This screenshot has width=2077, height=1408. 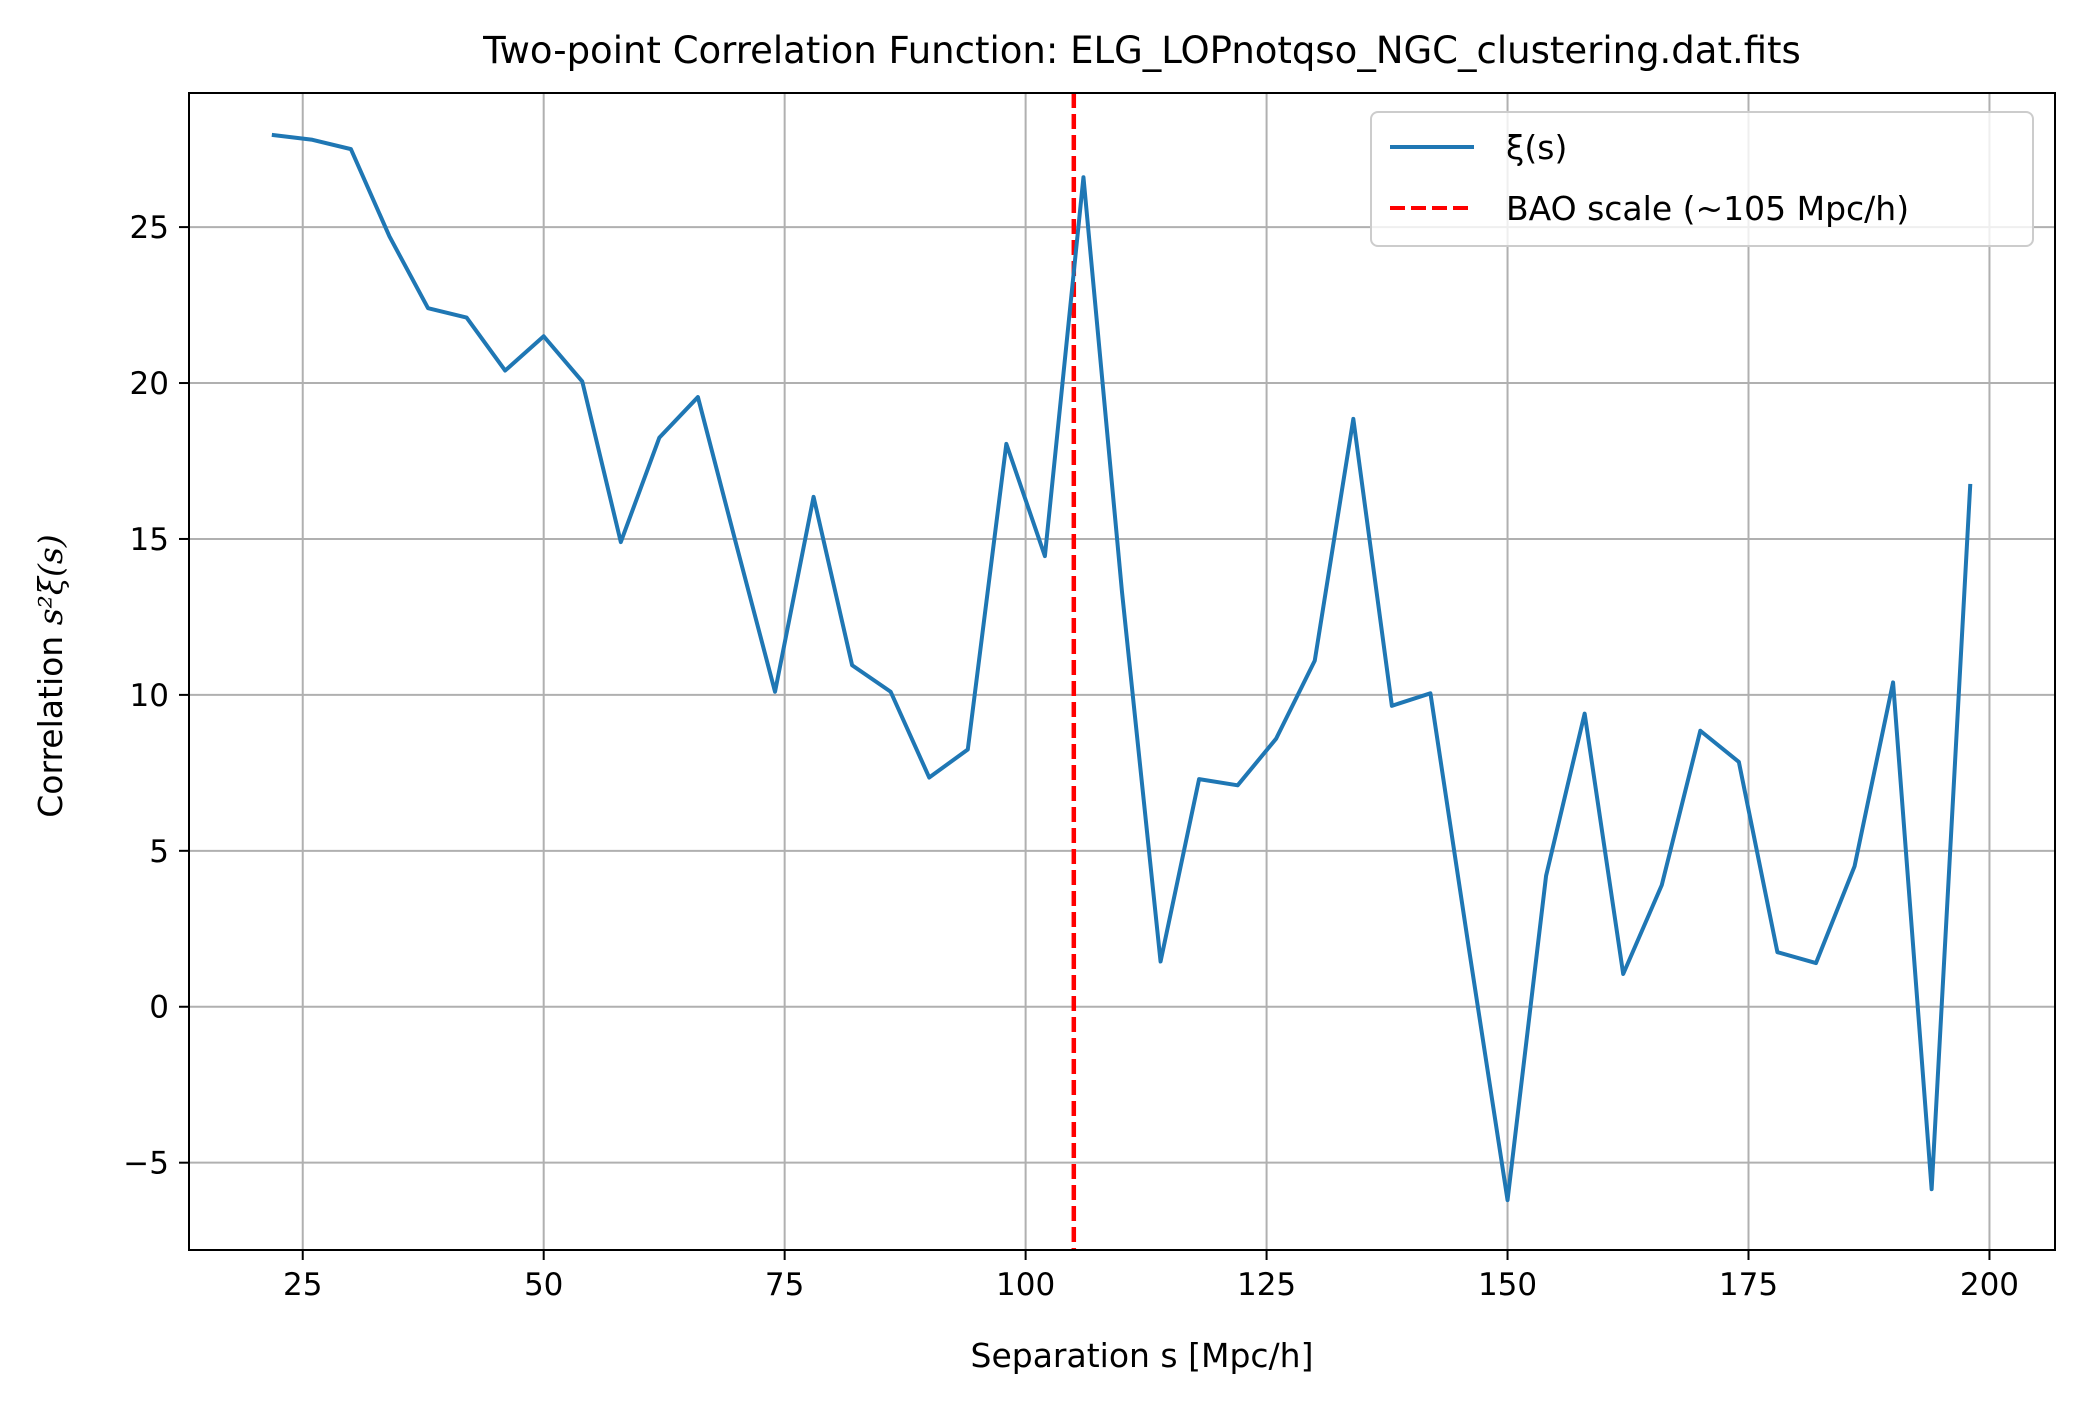 What do you see at coordinates (149, 540) in the screenshot?
I see `y-tick-label: 15` at bounding box center [149, 540].